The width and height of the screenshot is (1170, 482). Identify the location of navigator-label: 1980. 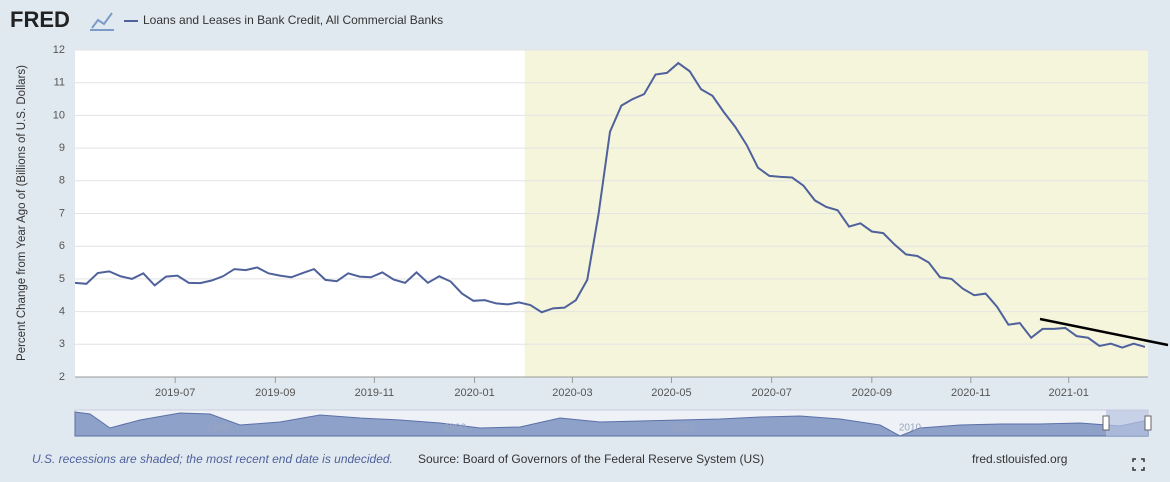
(218, 428).